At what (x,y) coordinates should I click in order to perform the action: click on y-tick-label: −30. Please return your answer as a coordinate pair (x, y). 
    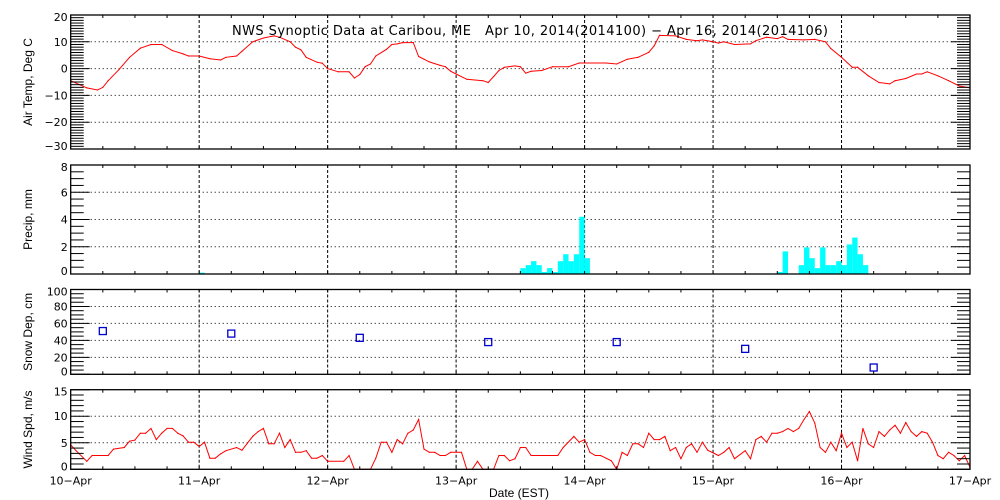
    Looking at the image, I should click on (55, 146).